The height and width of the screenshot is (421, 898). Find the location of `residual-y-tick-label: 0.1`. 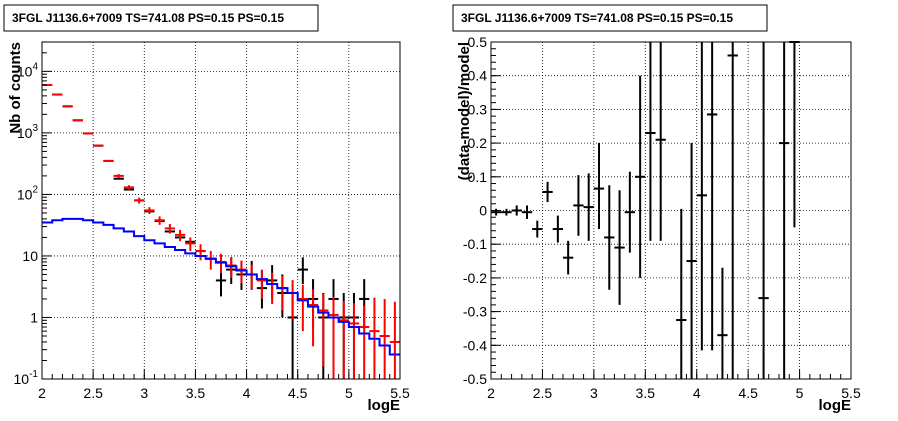

residual-y-tick-label: 0.1 is located at coordinates (478, 177).